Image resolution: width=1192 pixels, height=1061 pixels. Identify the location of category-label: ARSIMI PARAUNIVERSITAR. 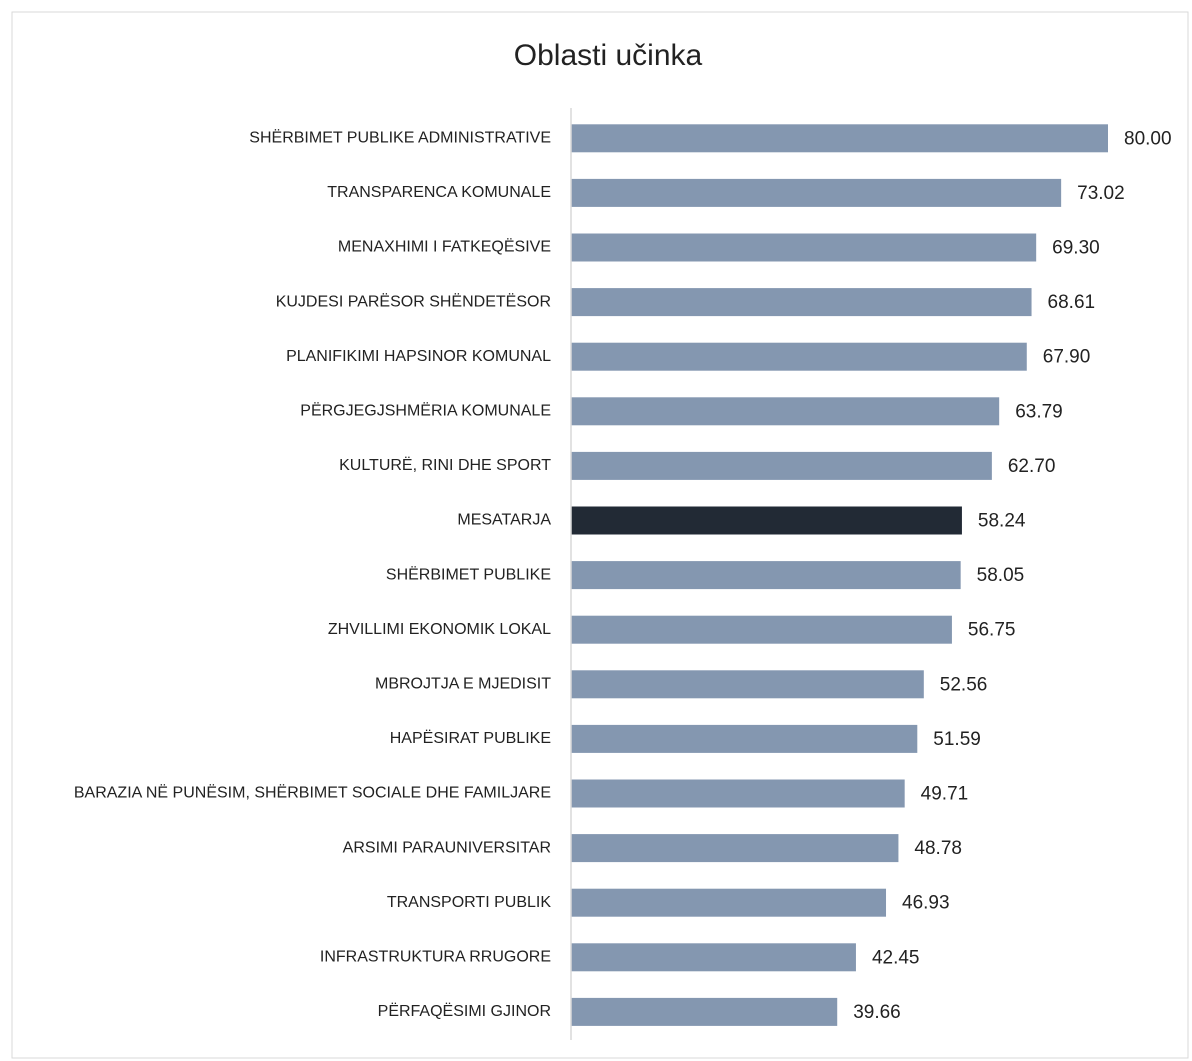
(447, 847).